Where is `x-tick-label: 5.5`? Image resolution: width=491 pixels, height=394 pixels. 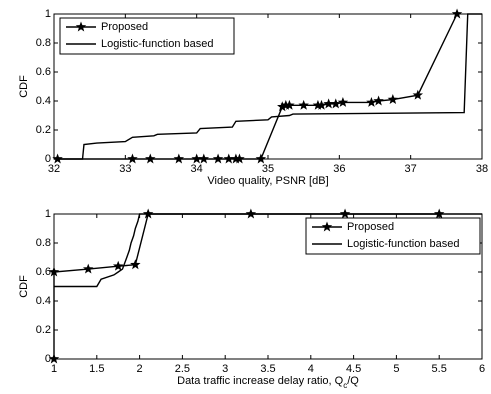 x-tick-label: 5.5 is located at coordinates (439, 369).